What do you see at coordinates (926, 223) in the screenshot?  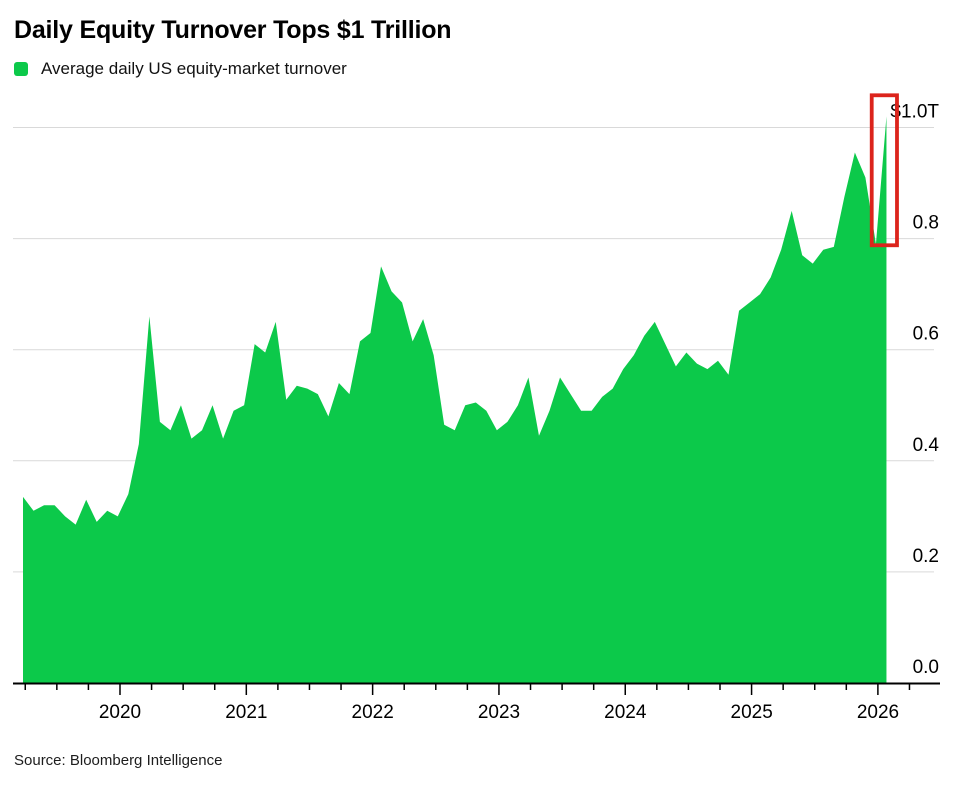 I see `y-axis-label: 0.8` at bounding box center [926, 223].